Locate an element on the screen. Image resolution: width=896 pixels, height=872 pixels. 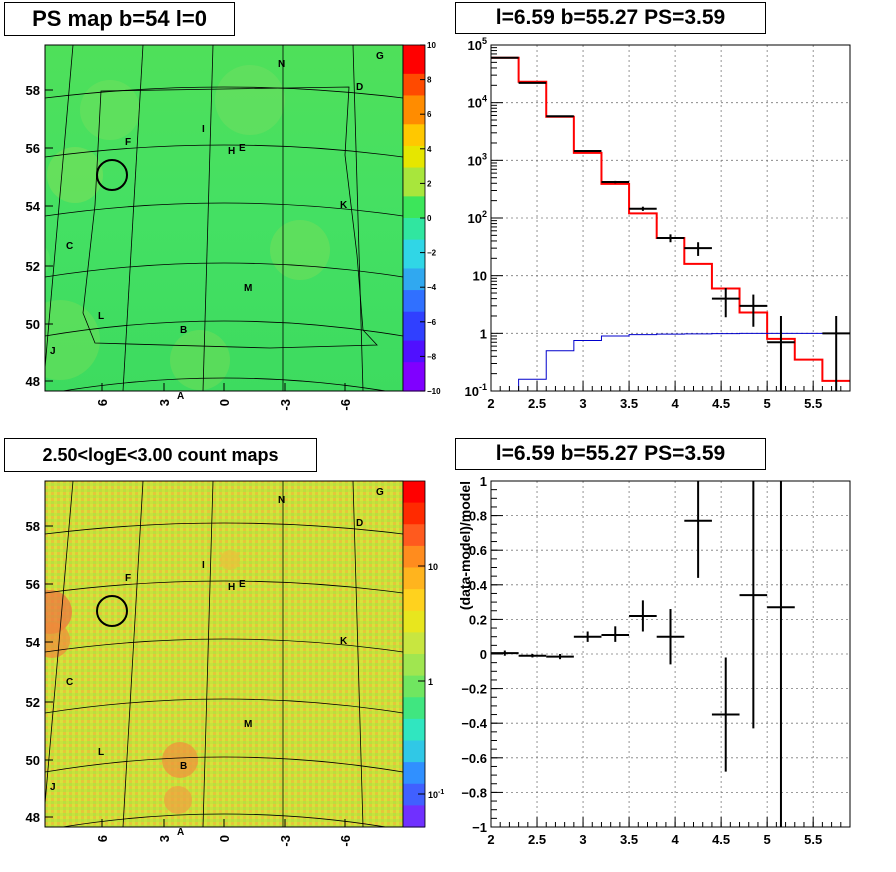
spectrum-x-tick-label: 4 is located at coordinates (675, 403).